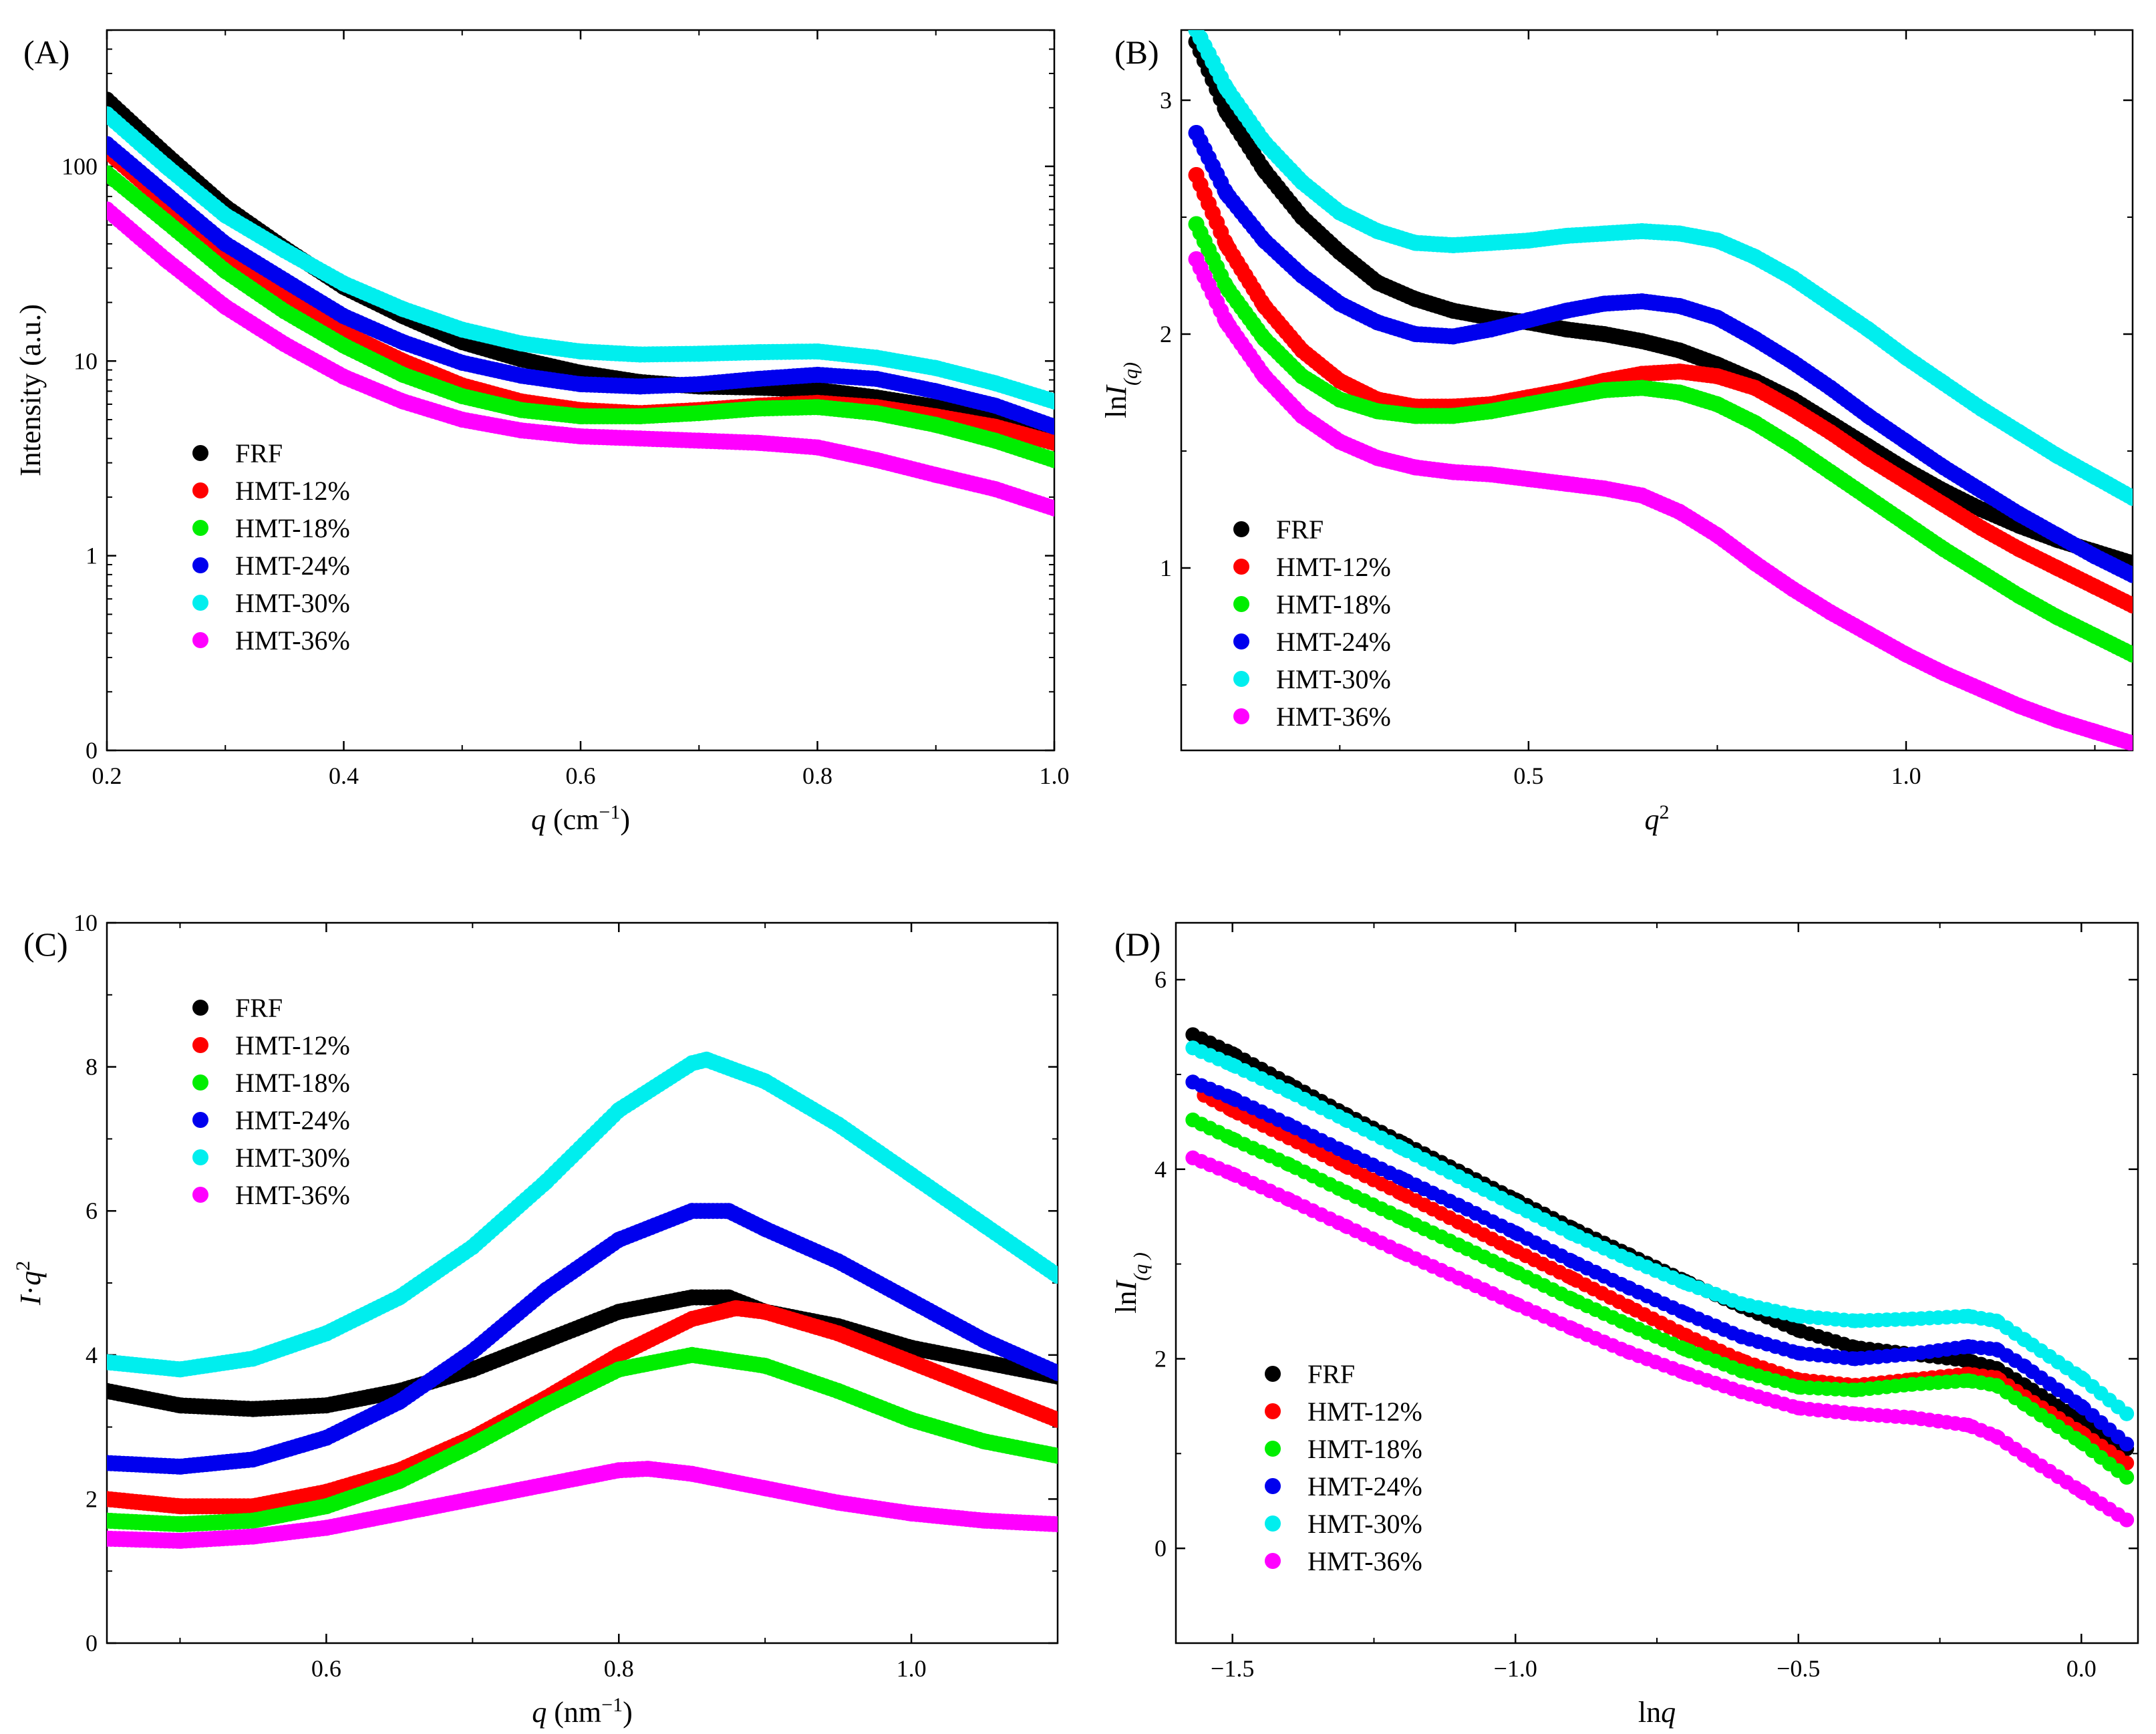  I want to click on panel-label: (C), so click(45, 944).